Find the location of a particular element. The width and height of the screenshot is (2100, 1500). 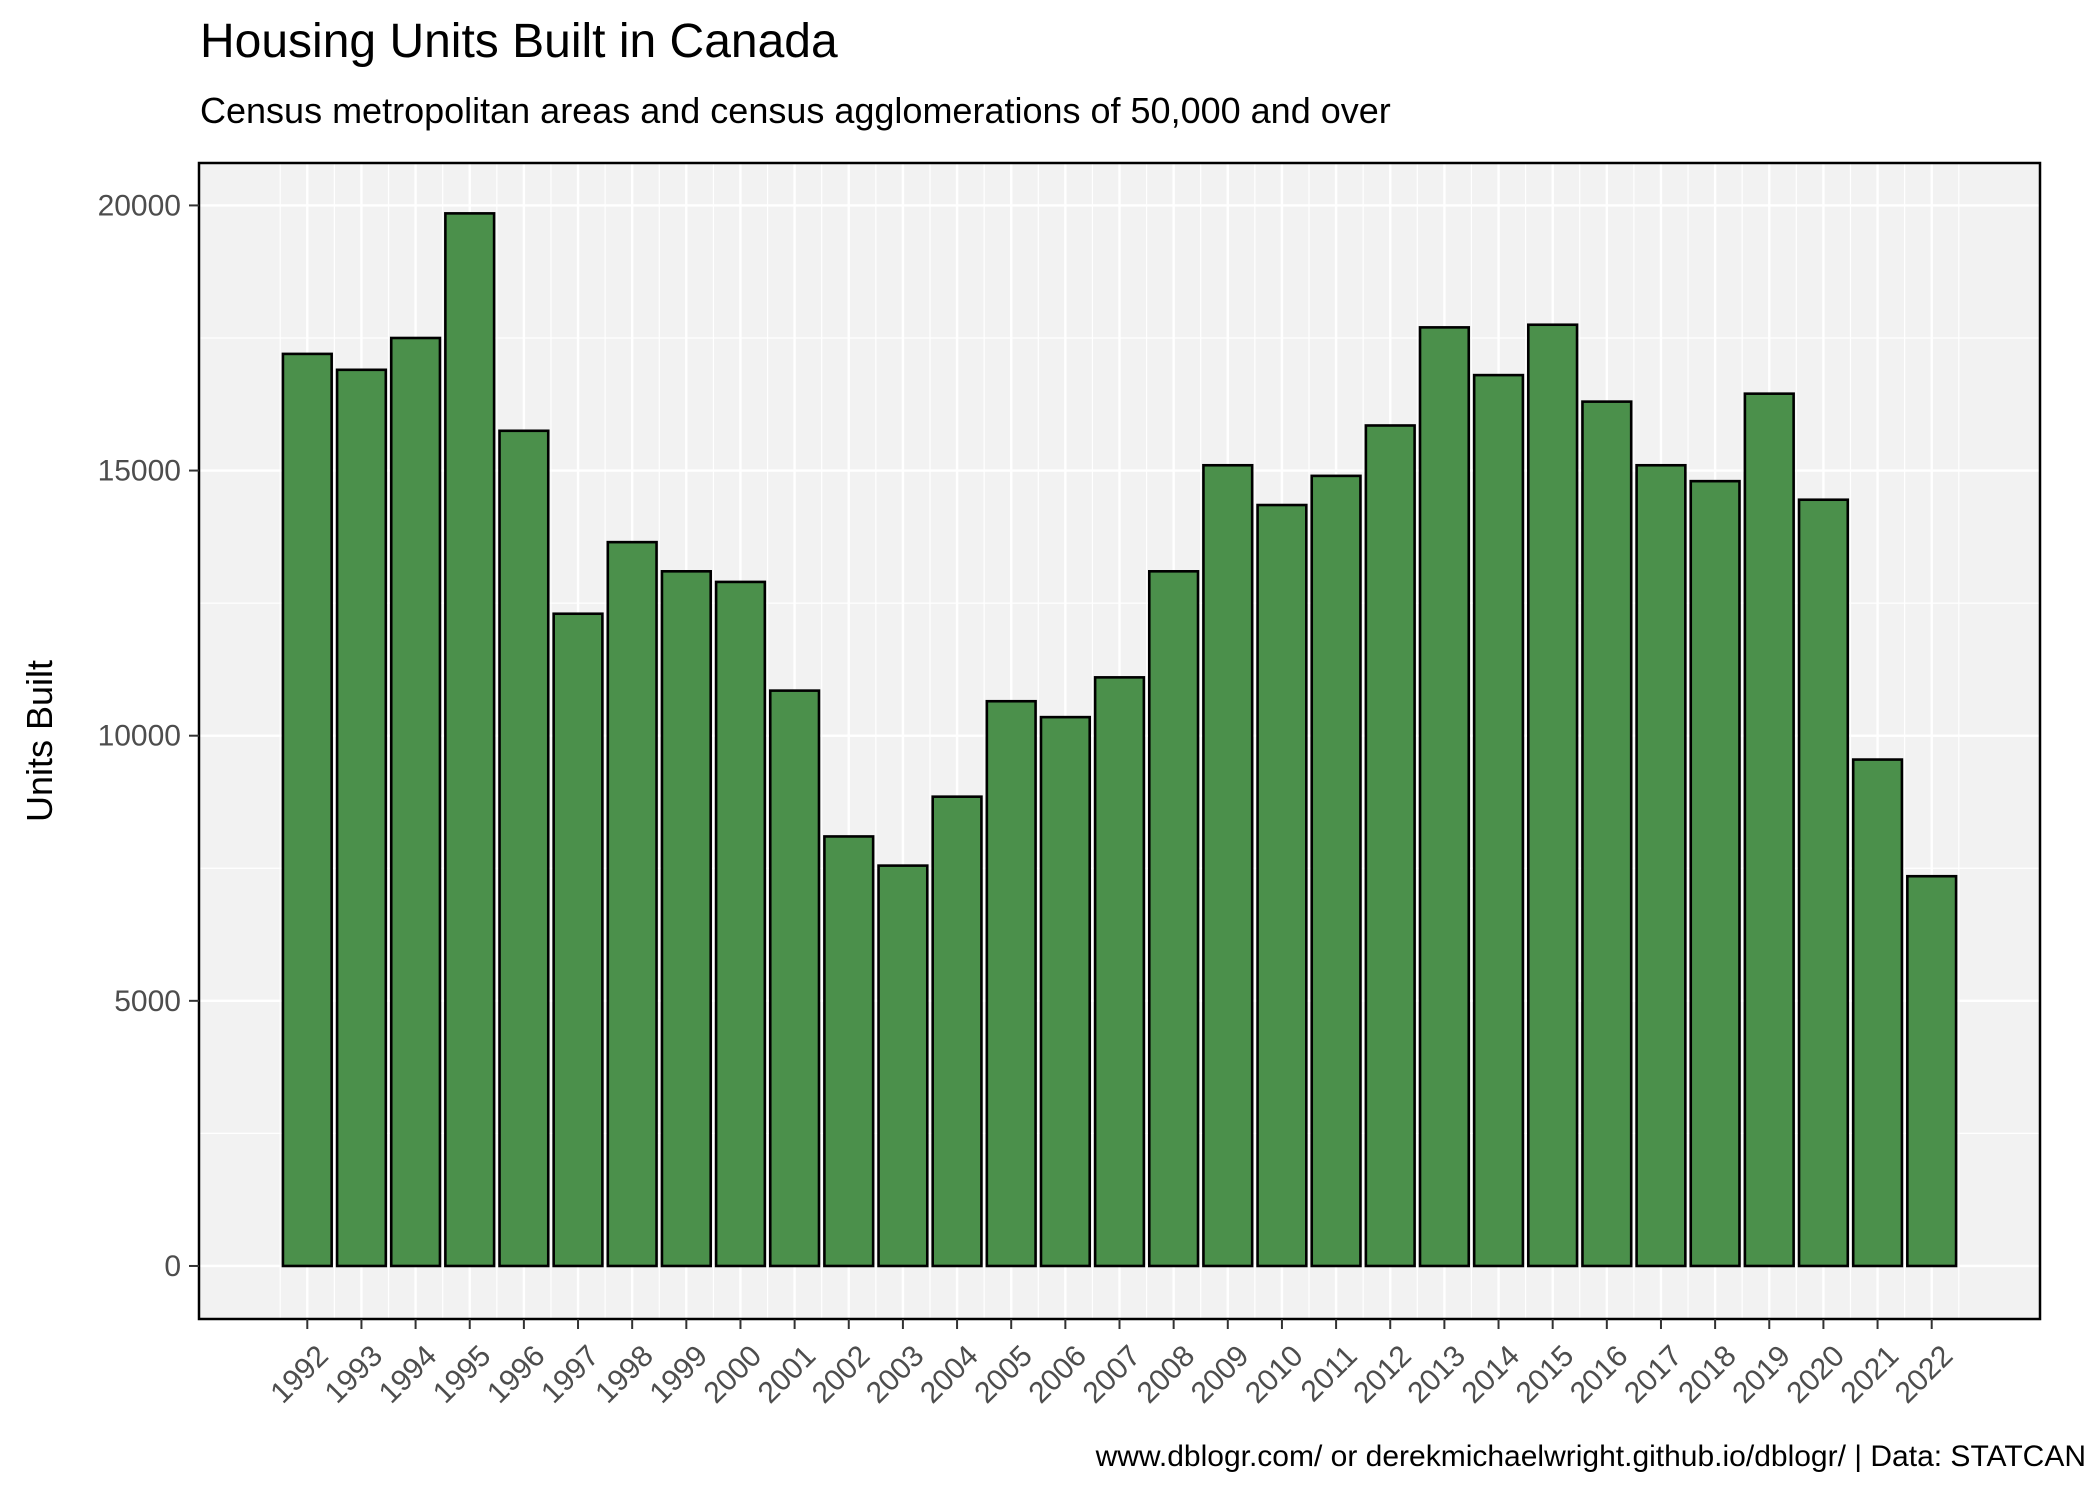

y-tick-label: 0 is located at coordinates (172, 1266).